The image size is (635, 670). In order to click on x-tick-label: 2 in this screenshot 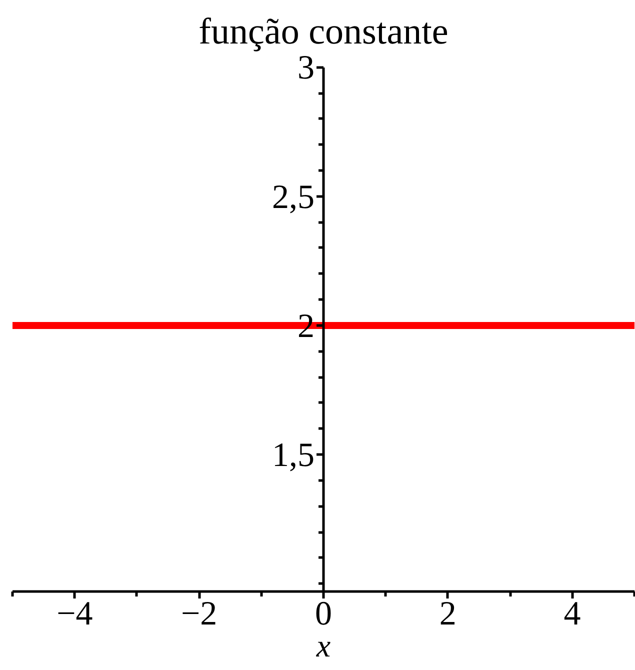, I will do `click(447, 614)`.